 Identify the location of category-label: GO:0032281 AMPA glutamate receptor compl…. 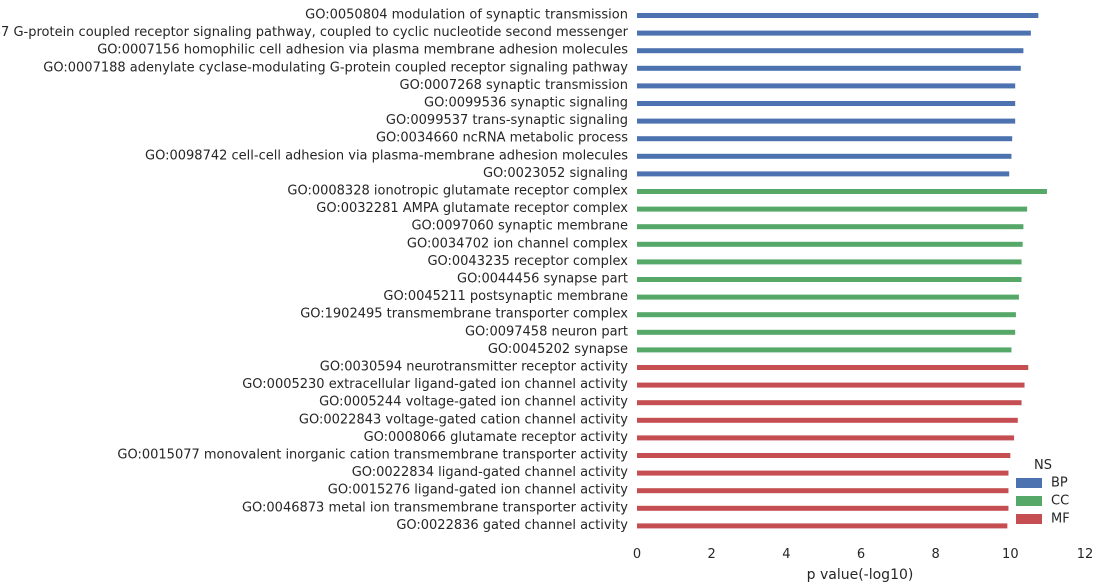
(472, 208).